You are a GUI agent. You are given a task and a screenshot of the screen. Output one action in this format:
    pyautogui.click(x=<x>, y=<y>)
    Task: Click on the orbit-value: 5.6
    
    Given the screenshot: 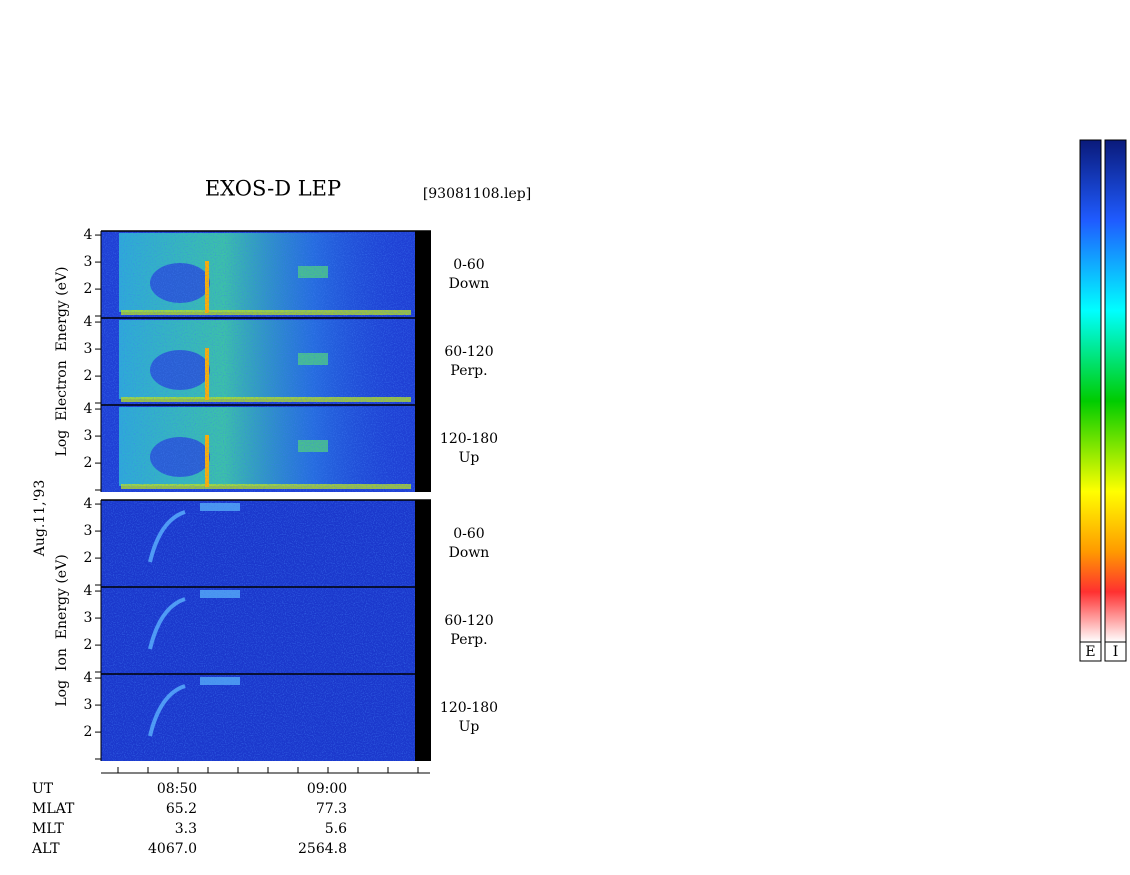 What is the action you would take?
    pyautogui.click(x=336, y=829)
    